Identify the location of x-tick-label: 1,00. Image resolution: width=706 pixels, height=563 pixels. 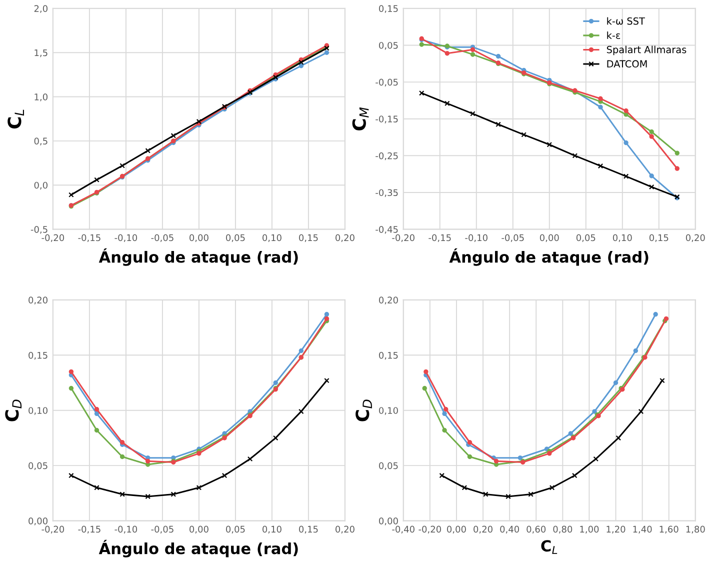
(589, 530).